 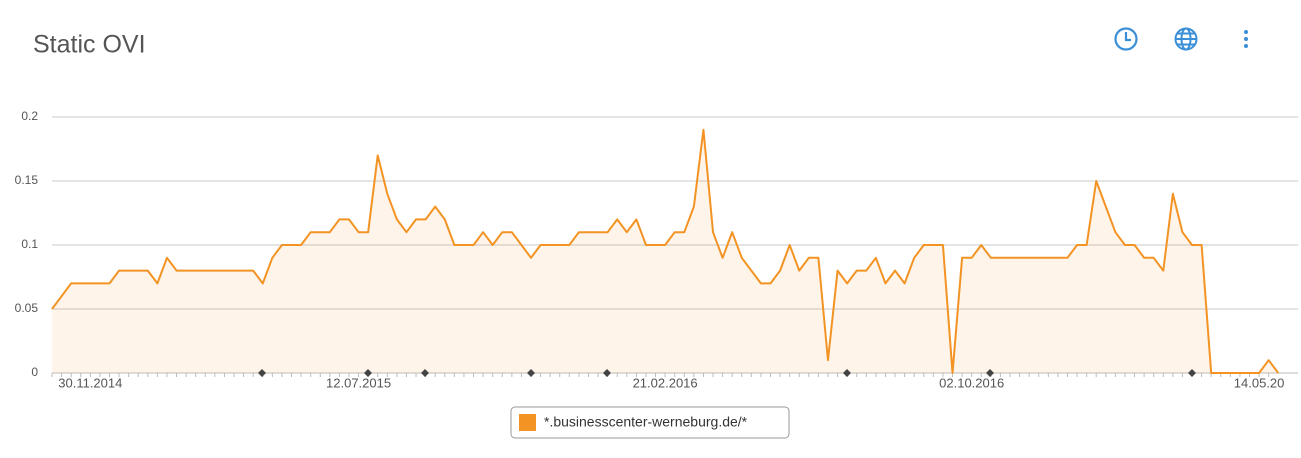 I want to click on legend: *.businesscenter-werneburg.de/*, so click(x=650, y=422).